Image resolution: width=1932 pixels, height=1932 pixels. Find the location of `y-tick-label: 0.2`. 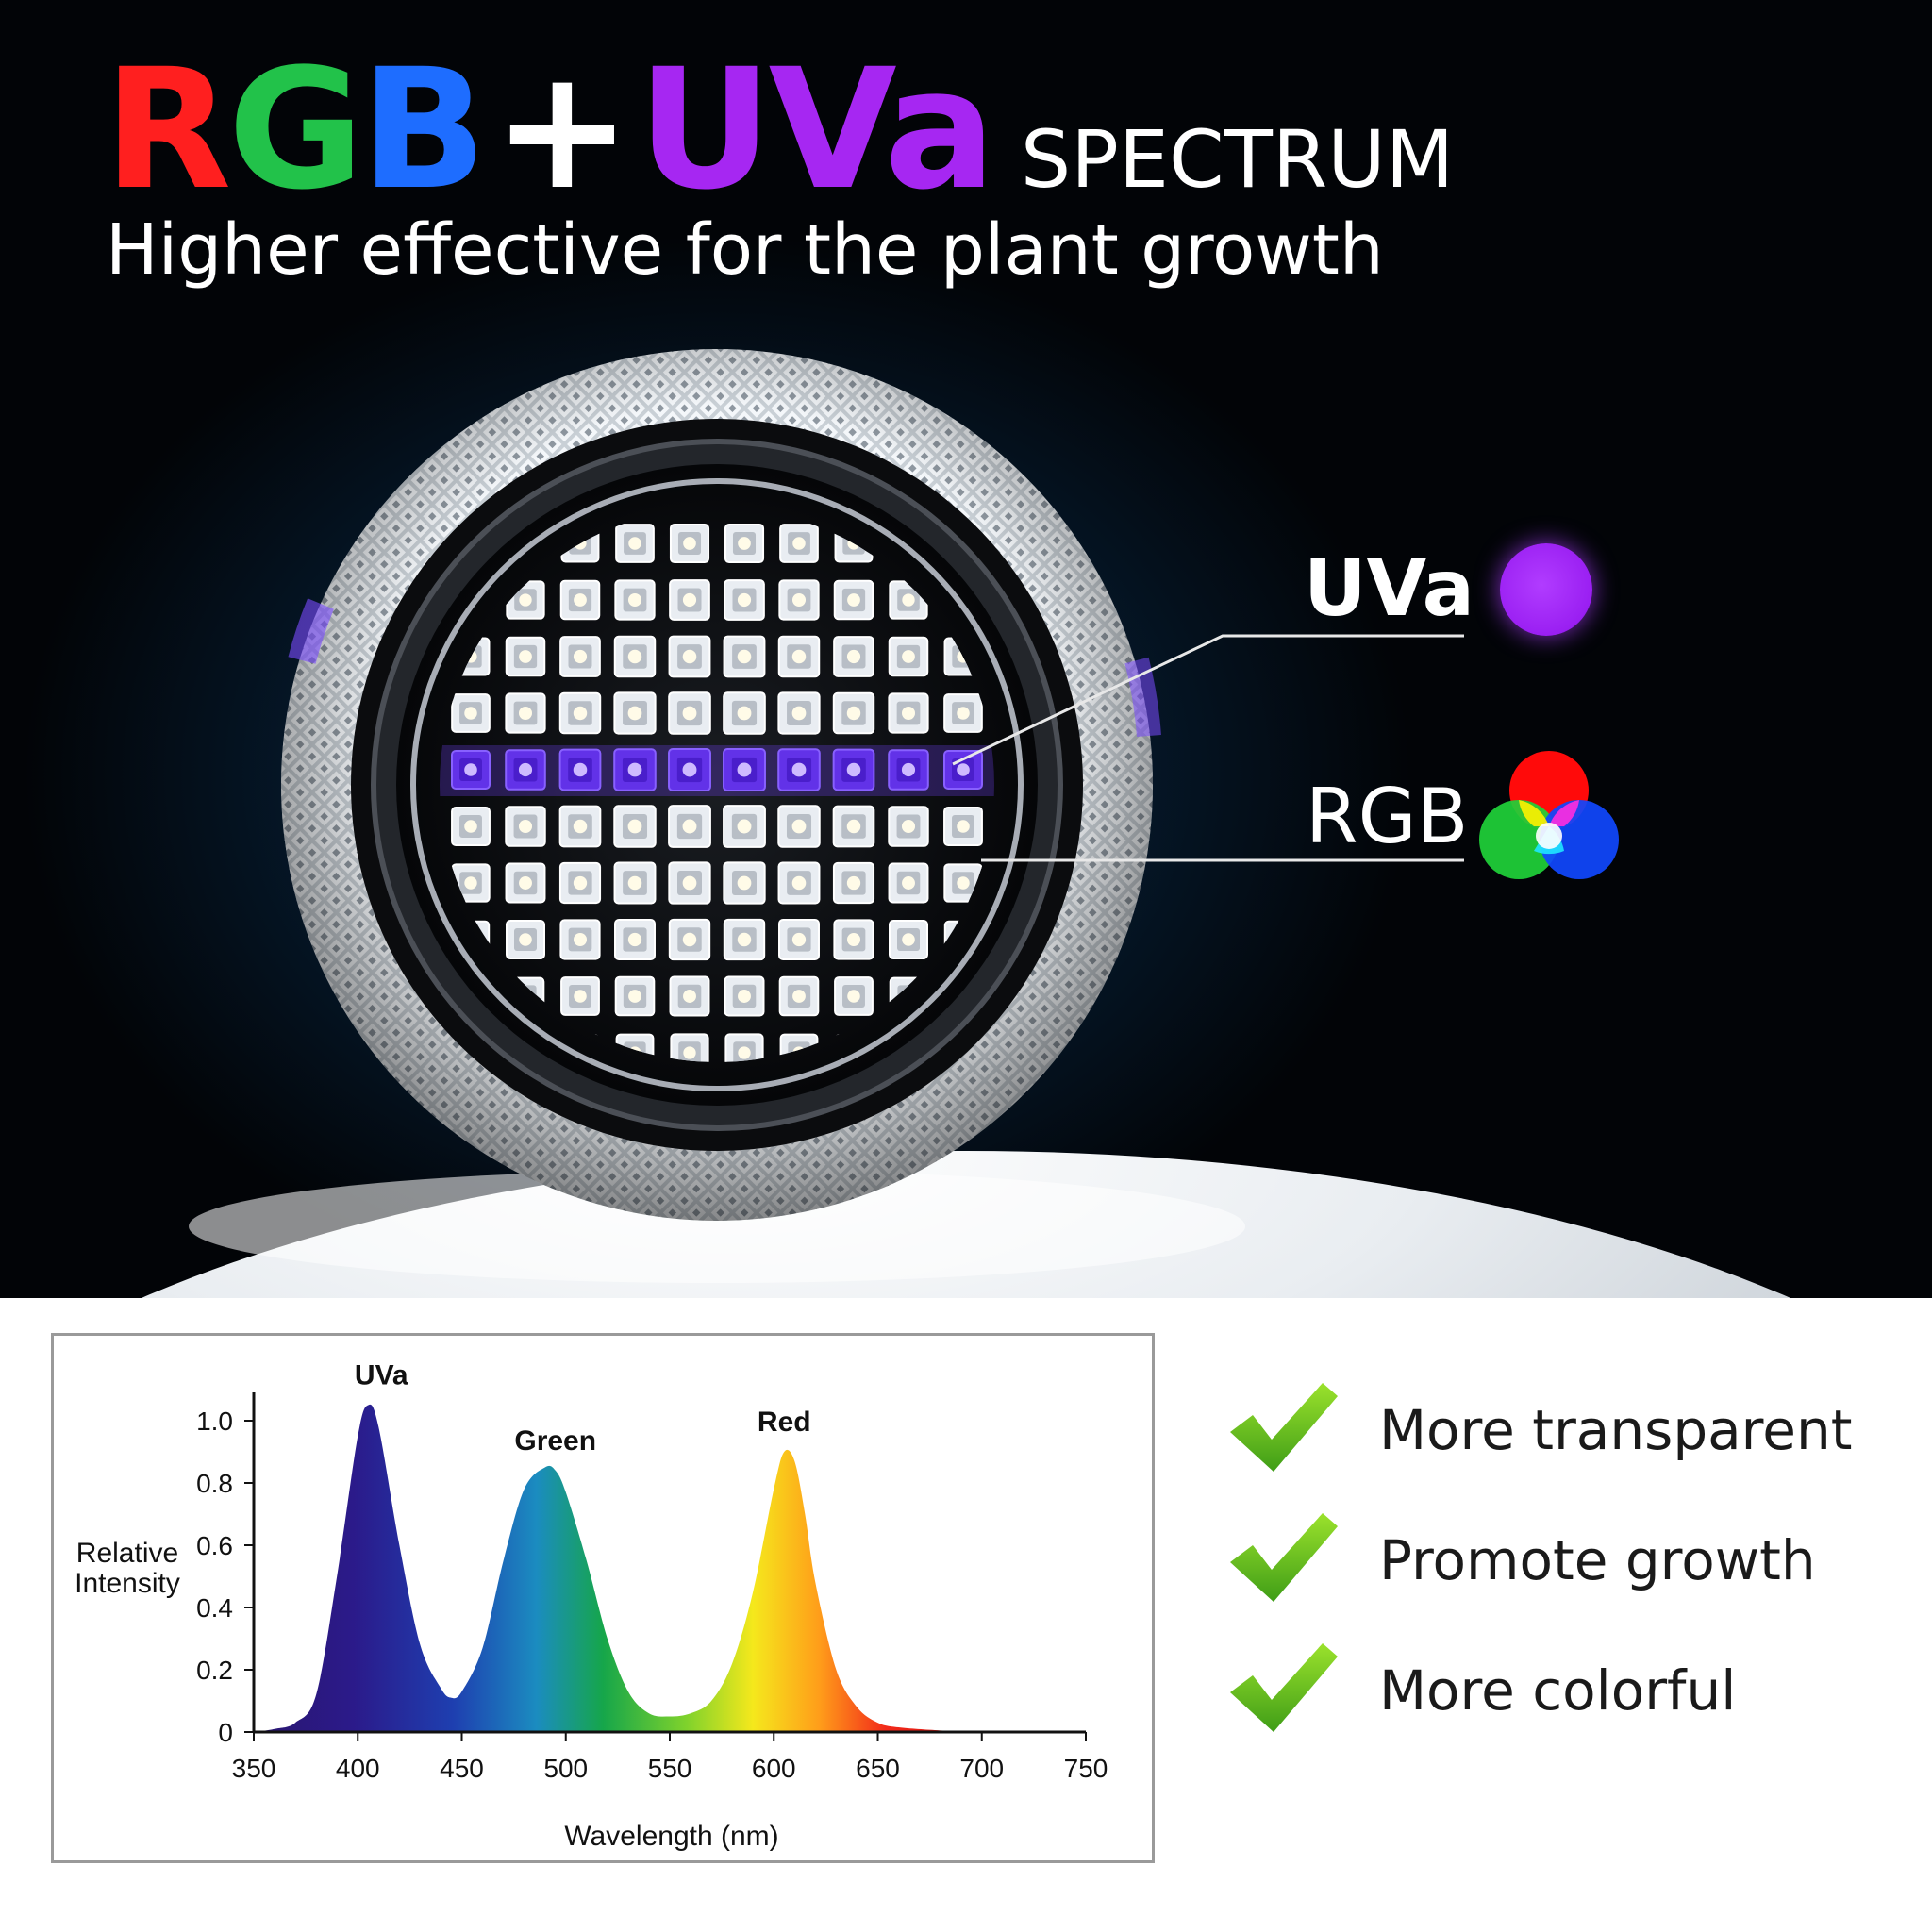

y-tick-label: 0.2 is located at coordinates (214, 1670).